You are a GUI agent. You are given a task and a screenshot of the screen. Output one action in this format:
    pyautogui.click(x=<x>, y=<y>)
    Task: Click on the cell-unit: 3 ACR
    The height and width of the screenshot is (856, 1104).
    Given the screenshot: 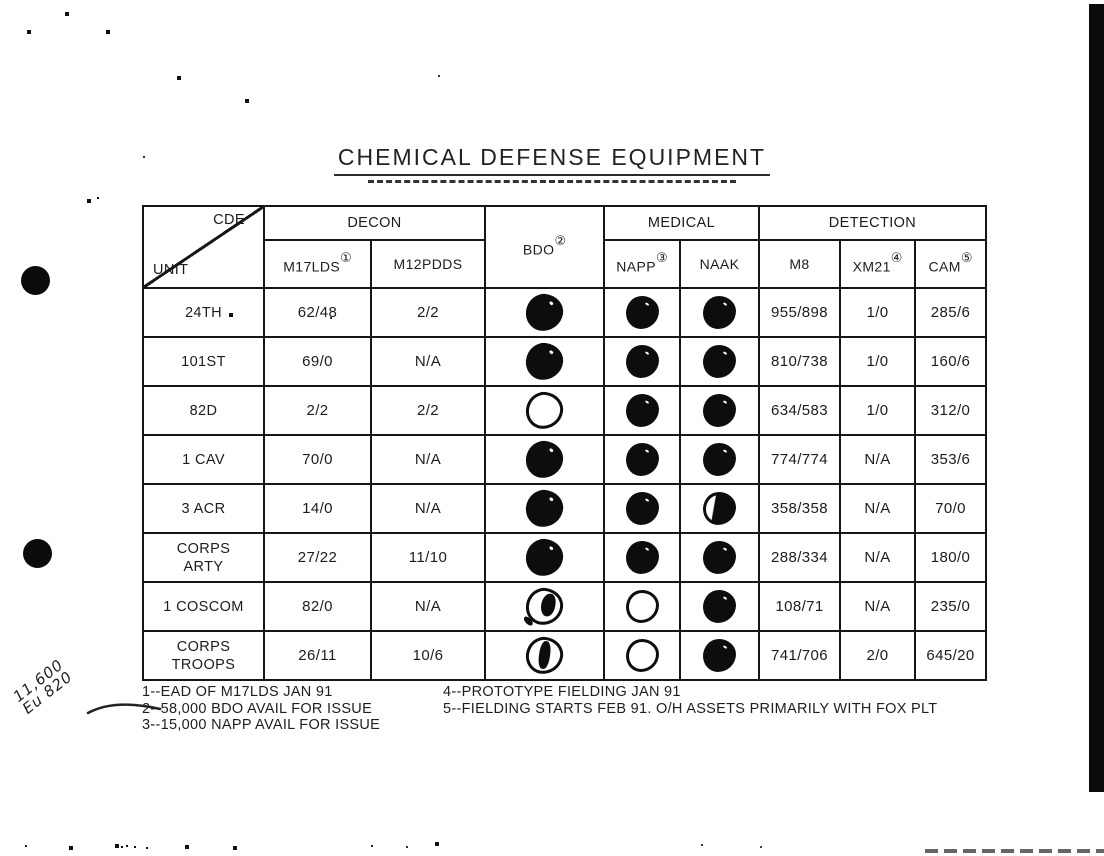 What is the action you would take?
    pyautogui.click(x=203, y=508)
    